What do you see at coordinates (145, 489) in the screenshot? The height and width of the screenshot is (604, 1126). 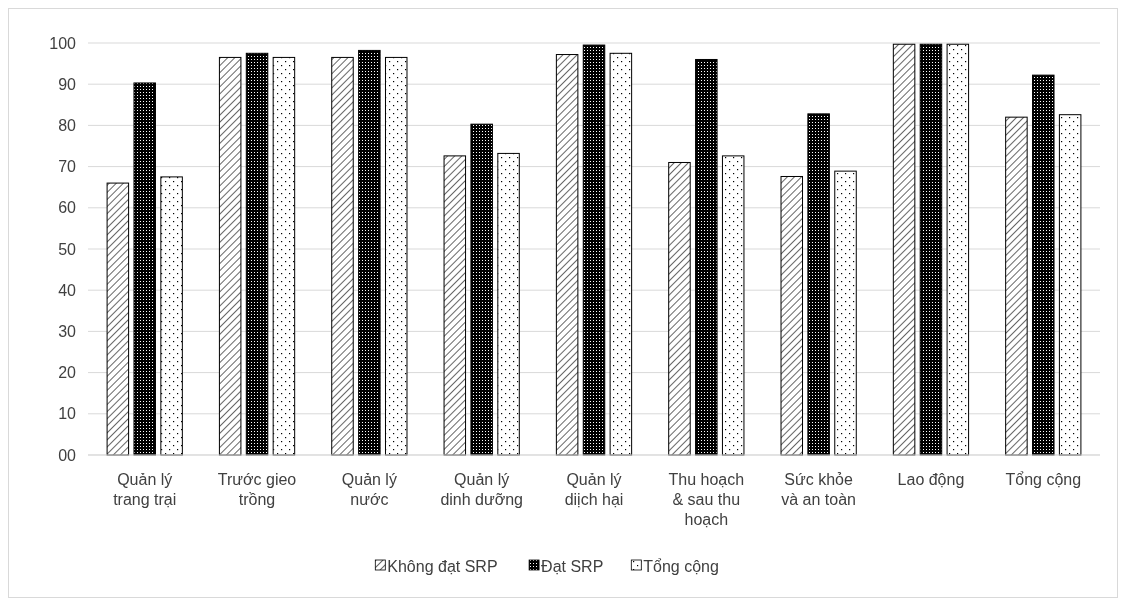 I see `x-tick-label: Quản lý trang trại` at bounding box center [145, 489].